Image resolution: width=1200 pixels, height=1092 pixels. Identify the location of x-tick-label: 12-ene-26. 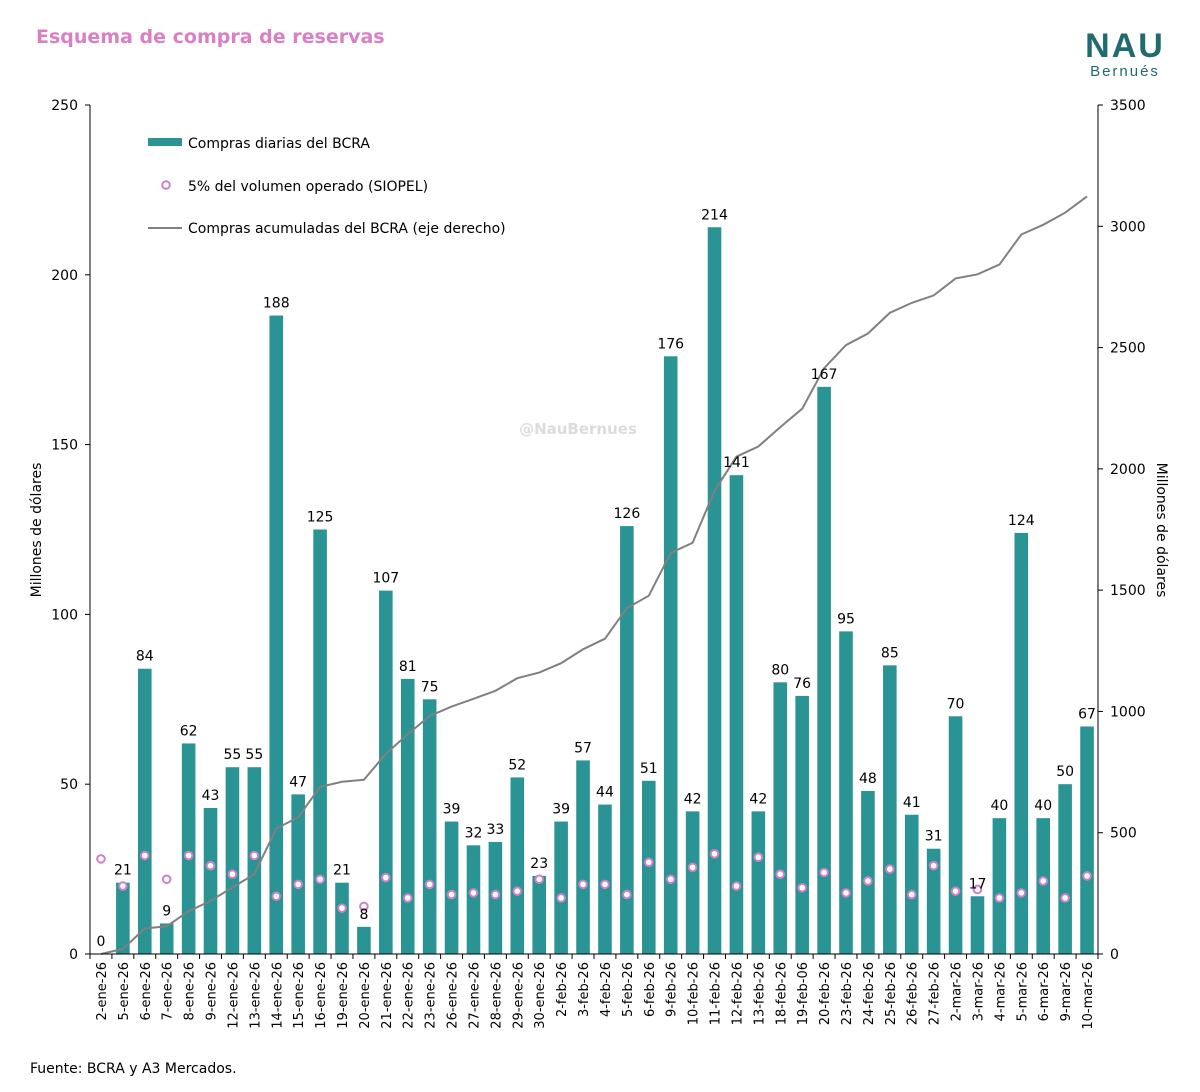
(233, 995).